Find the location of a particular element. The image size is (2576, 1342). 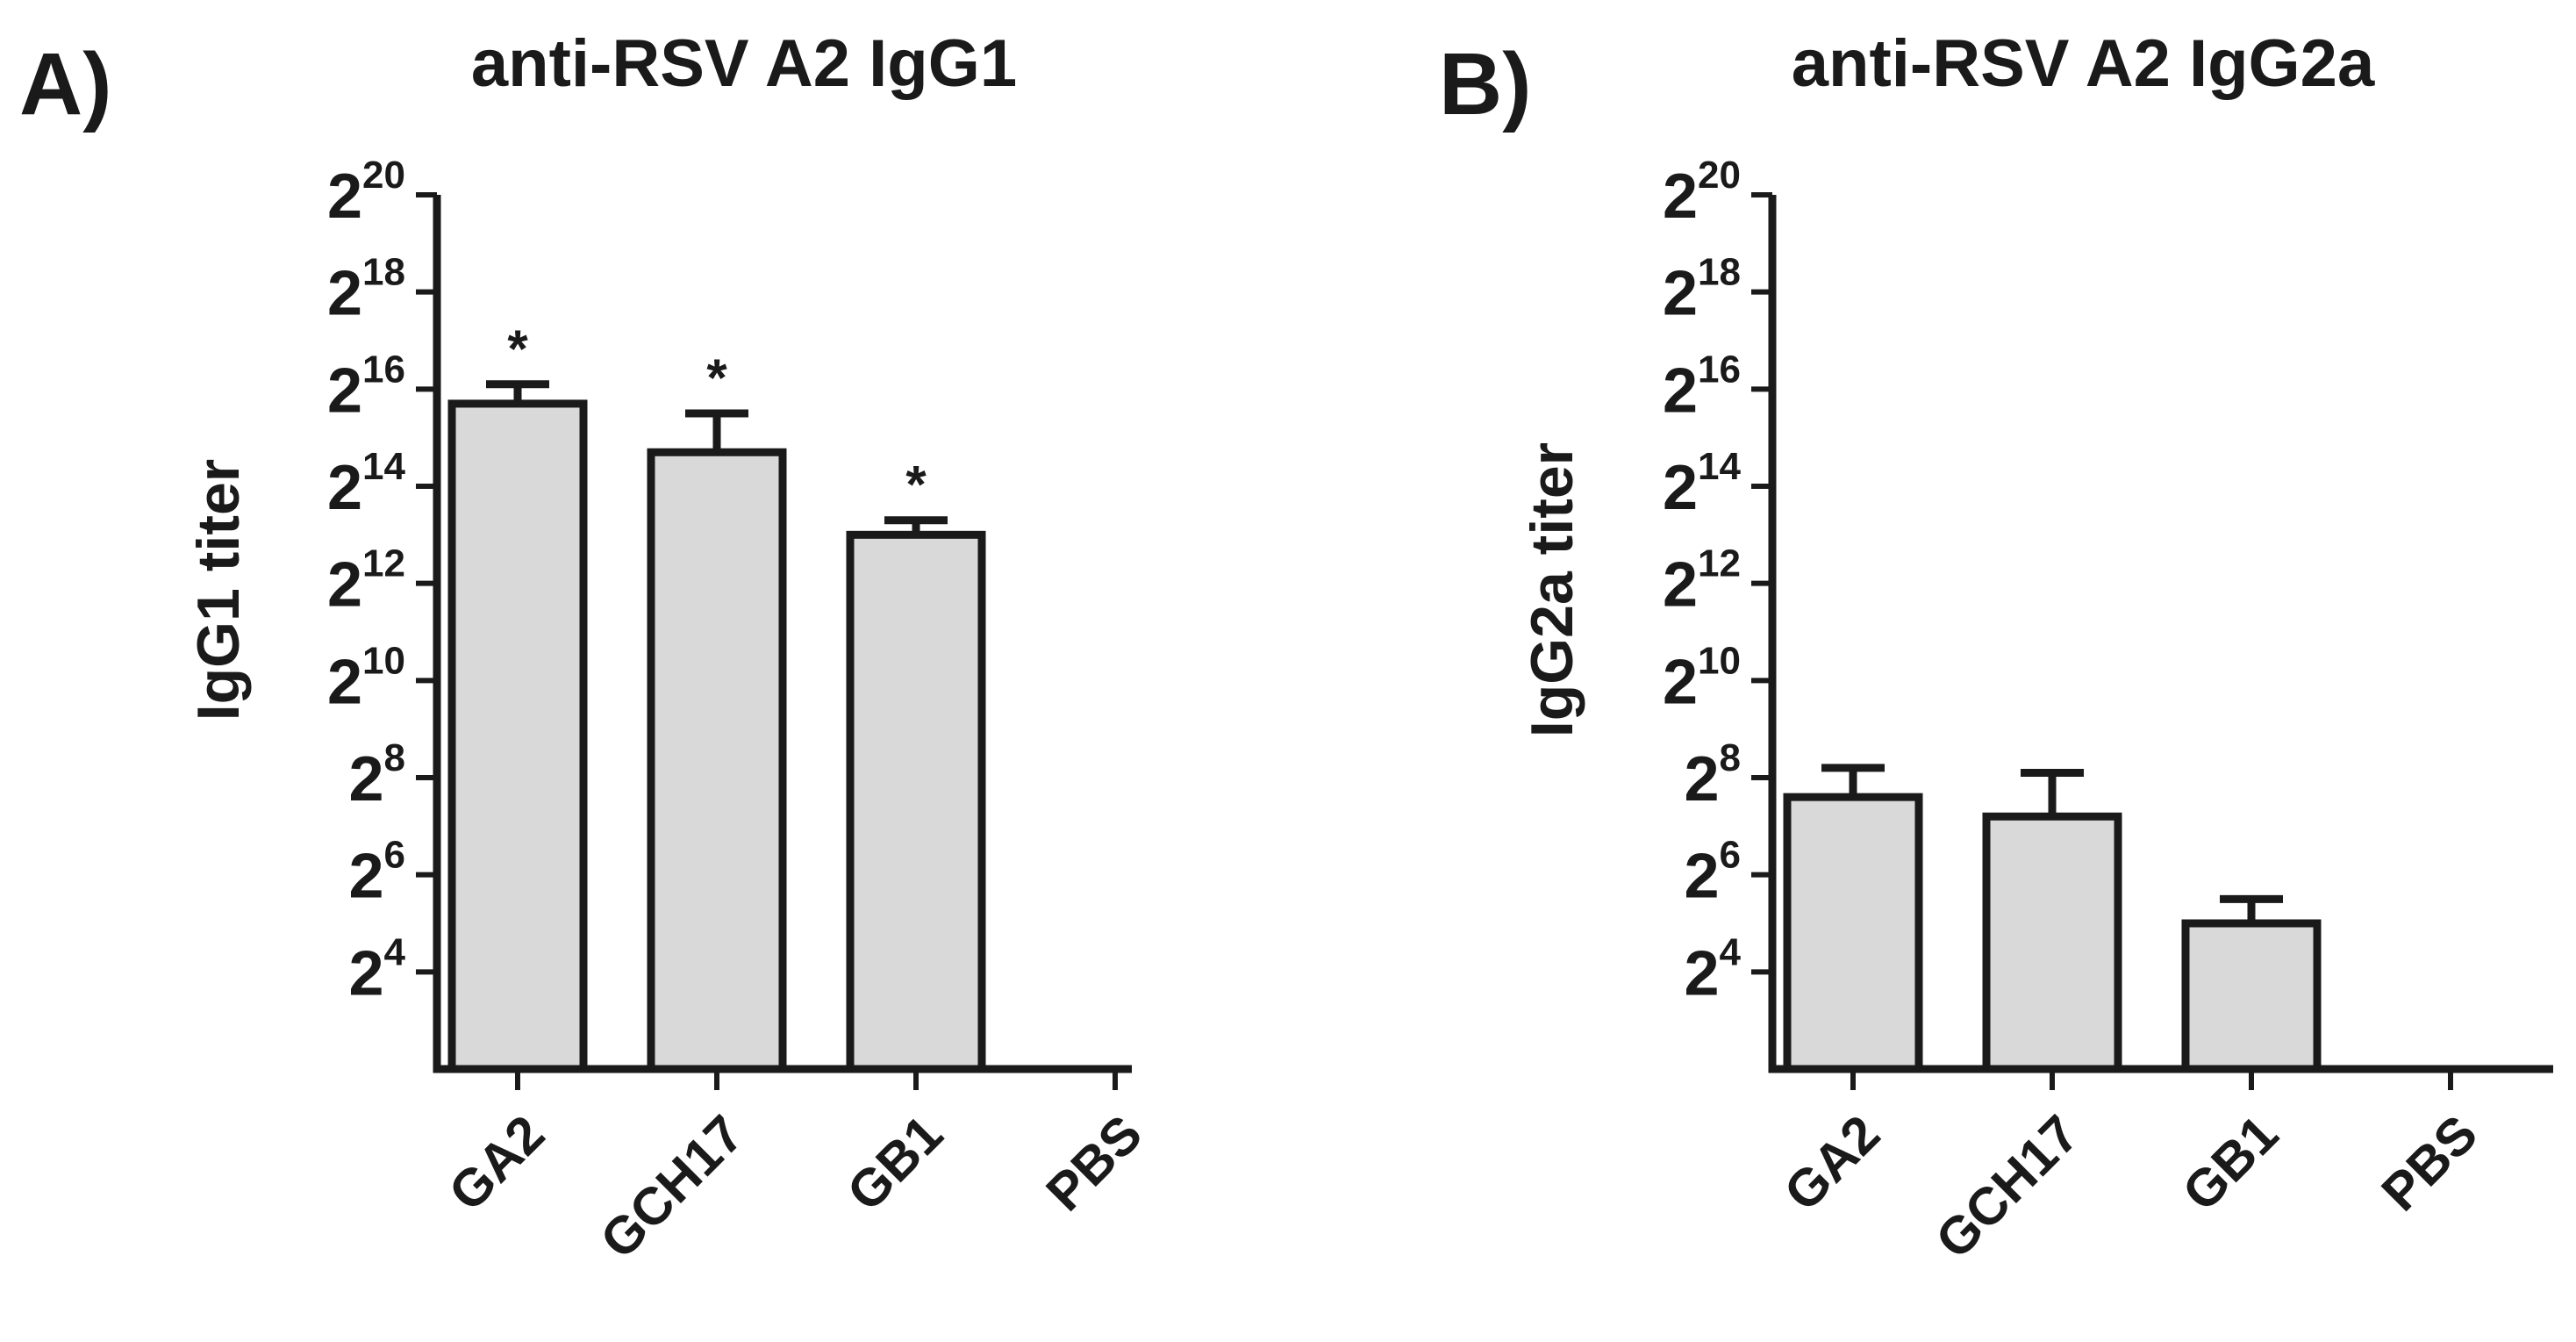

y-axis-label: IgG2a titer is located at coordinates (1552, 589).